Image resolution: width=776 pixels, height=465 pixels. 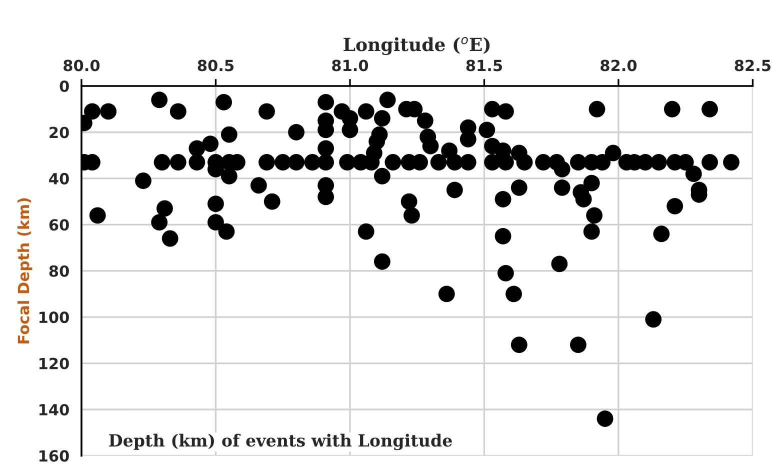 I want to click on y-tick-label: 60, so click(x=59, y=225).